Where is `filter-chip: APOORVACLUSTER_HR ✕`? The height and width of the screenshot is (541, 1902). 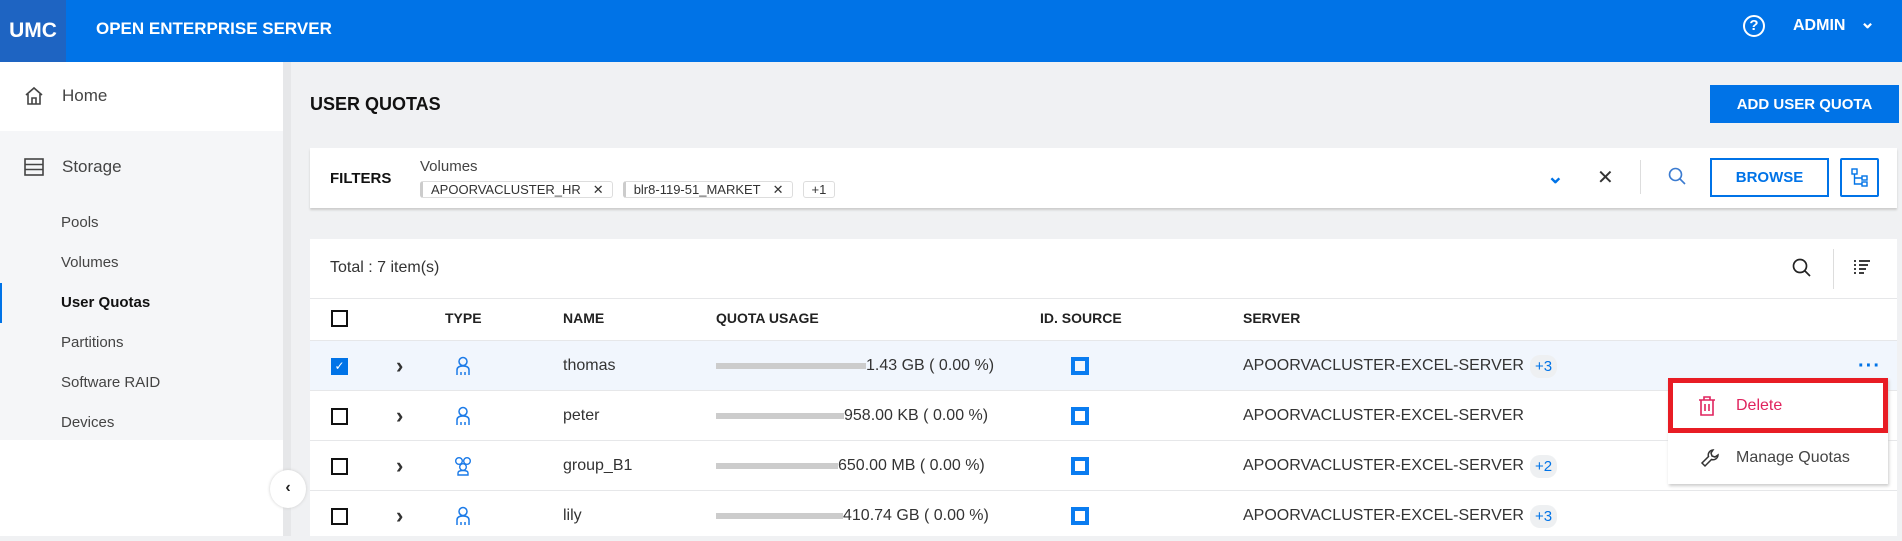 filter-chip: APOORVACLUSTER_HR ✕ is located at coordinates (516, 189).